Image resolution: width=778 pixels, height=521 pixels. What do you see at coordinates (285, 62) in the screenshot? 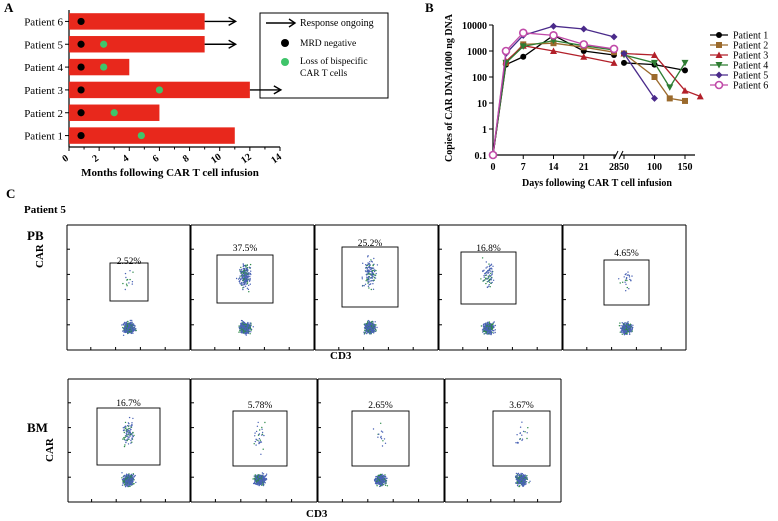
I see `legend-loss-dot` at bounding box center [285, 62].